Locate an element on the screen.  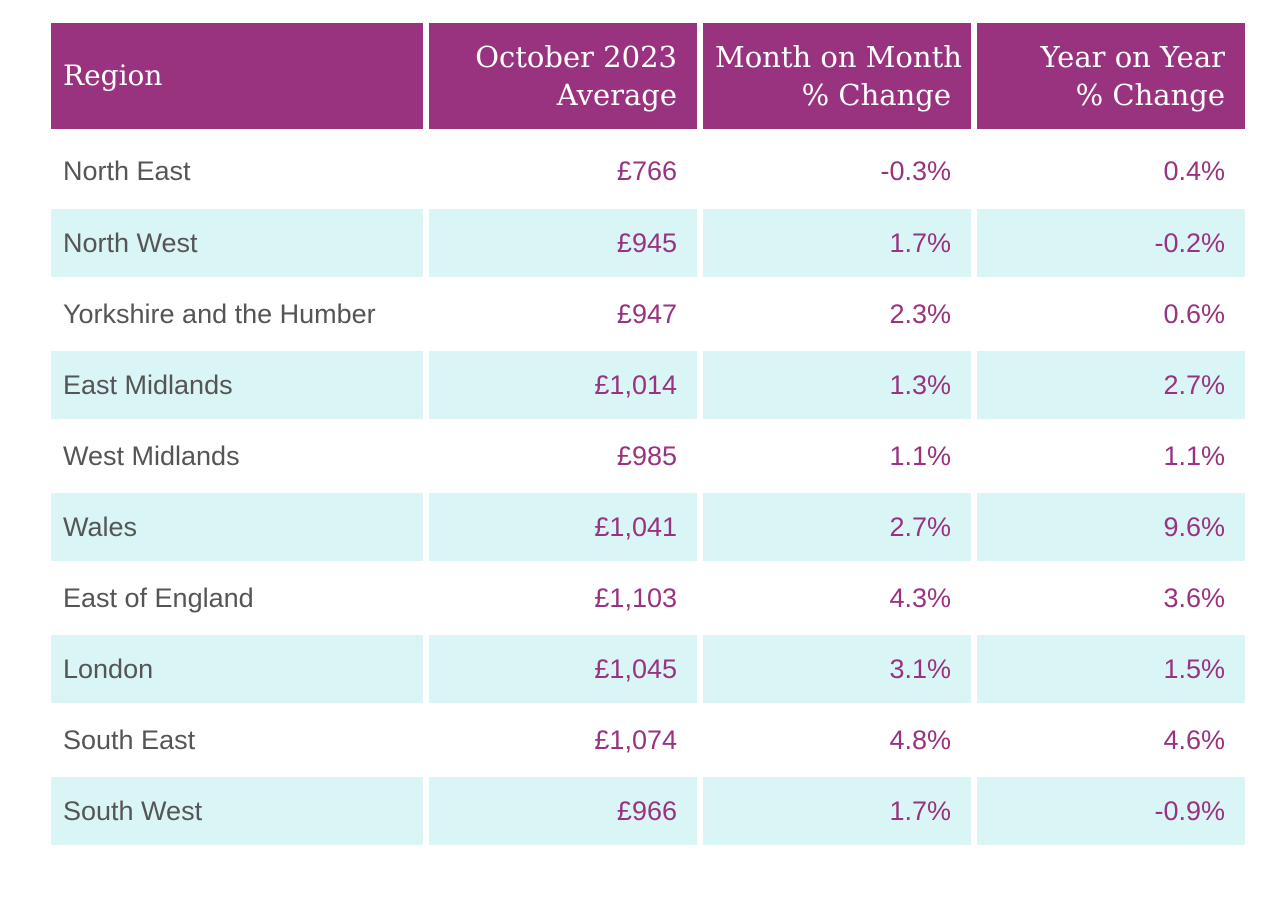
cell-average: £945 is located at coordinates (563, 243).